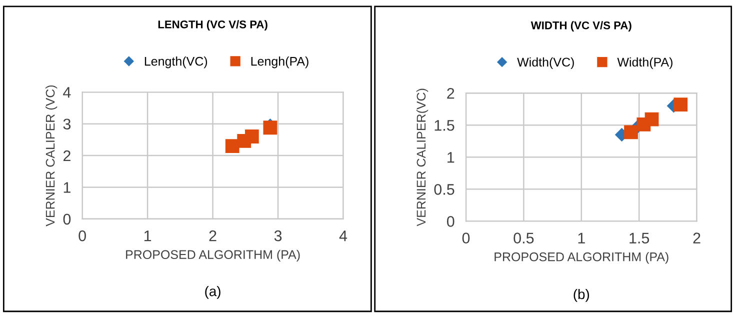 This screenshot has width=735, height=321. What do you see at coordinates (52, 155) in the screenshot?
I see `y-axis-title: VERNIER CALIPER (VC)` at bounding box center [52, 155].